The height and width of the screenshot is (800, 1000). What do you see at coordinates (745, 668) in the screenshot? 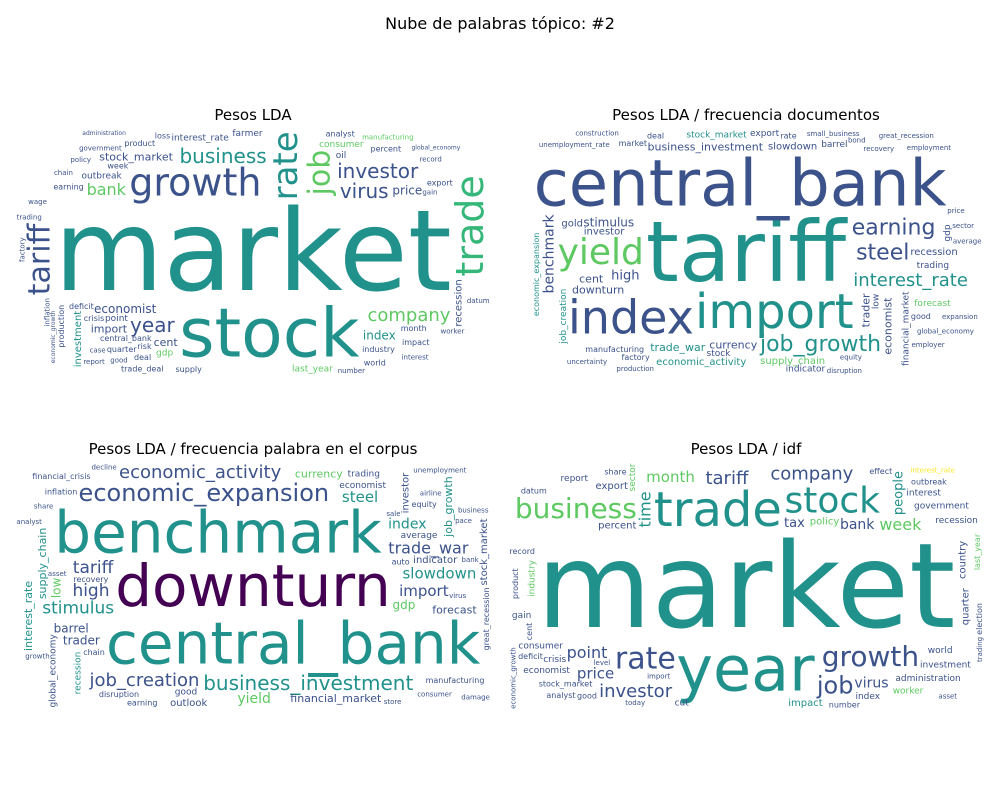
I see `cloud-word: year` at bounding box center [745, 668].